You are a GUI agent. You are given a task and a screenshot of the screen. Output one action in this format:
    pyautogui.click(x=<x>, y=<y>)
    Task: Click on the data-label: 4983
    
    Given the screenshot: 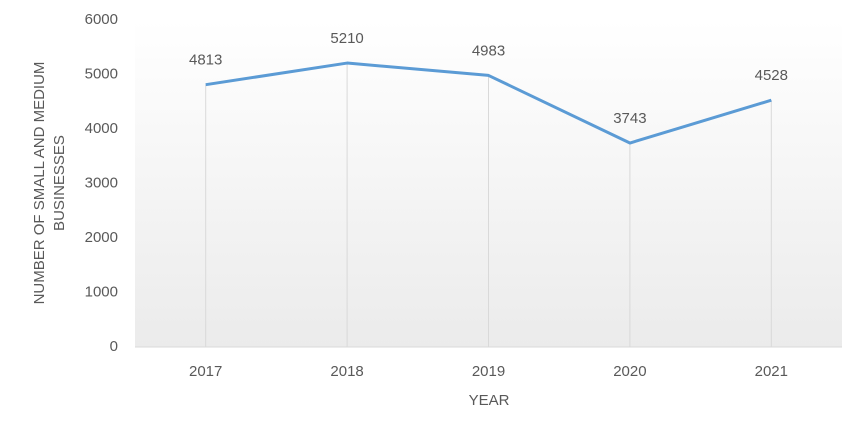 What is the action you would take?
    pyautogui.click(x=488, y=50)
    